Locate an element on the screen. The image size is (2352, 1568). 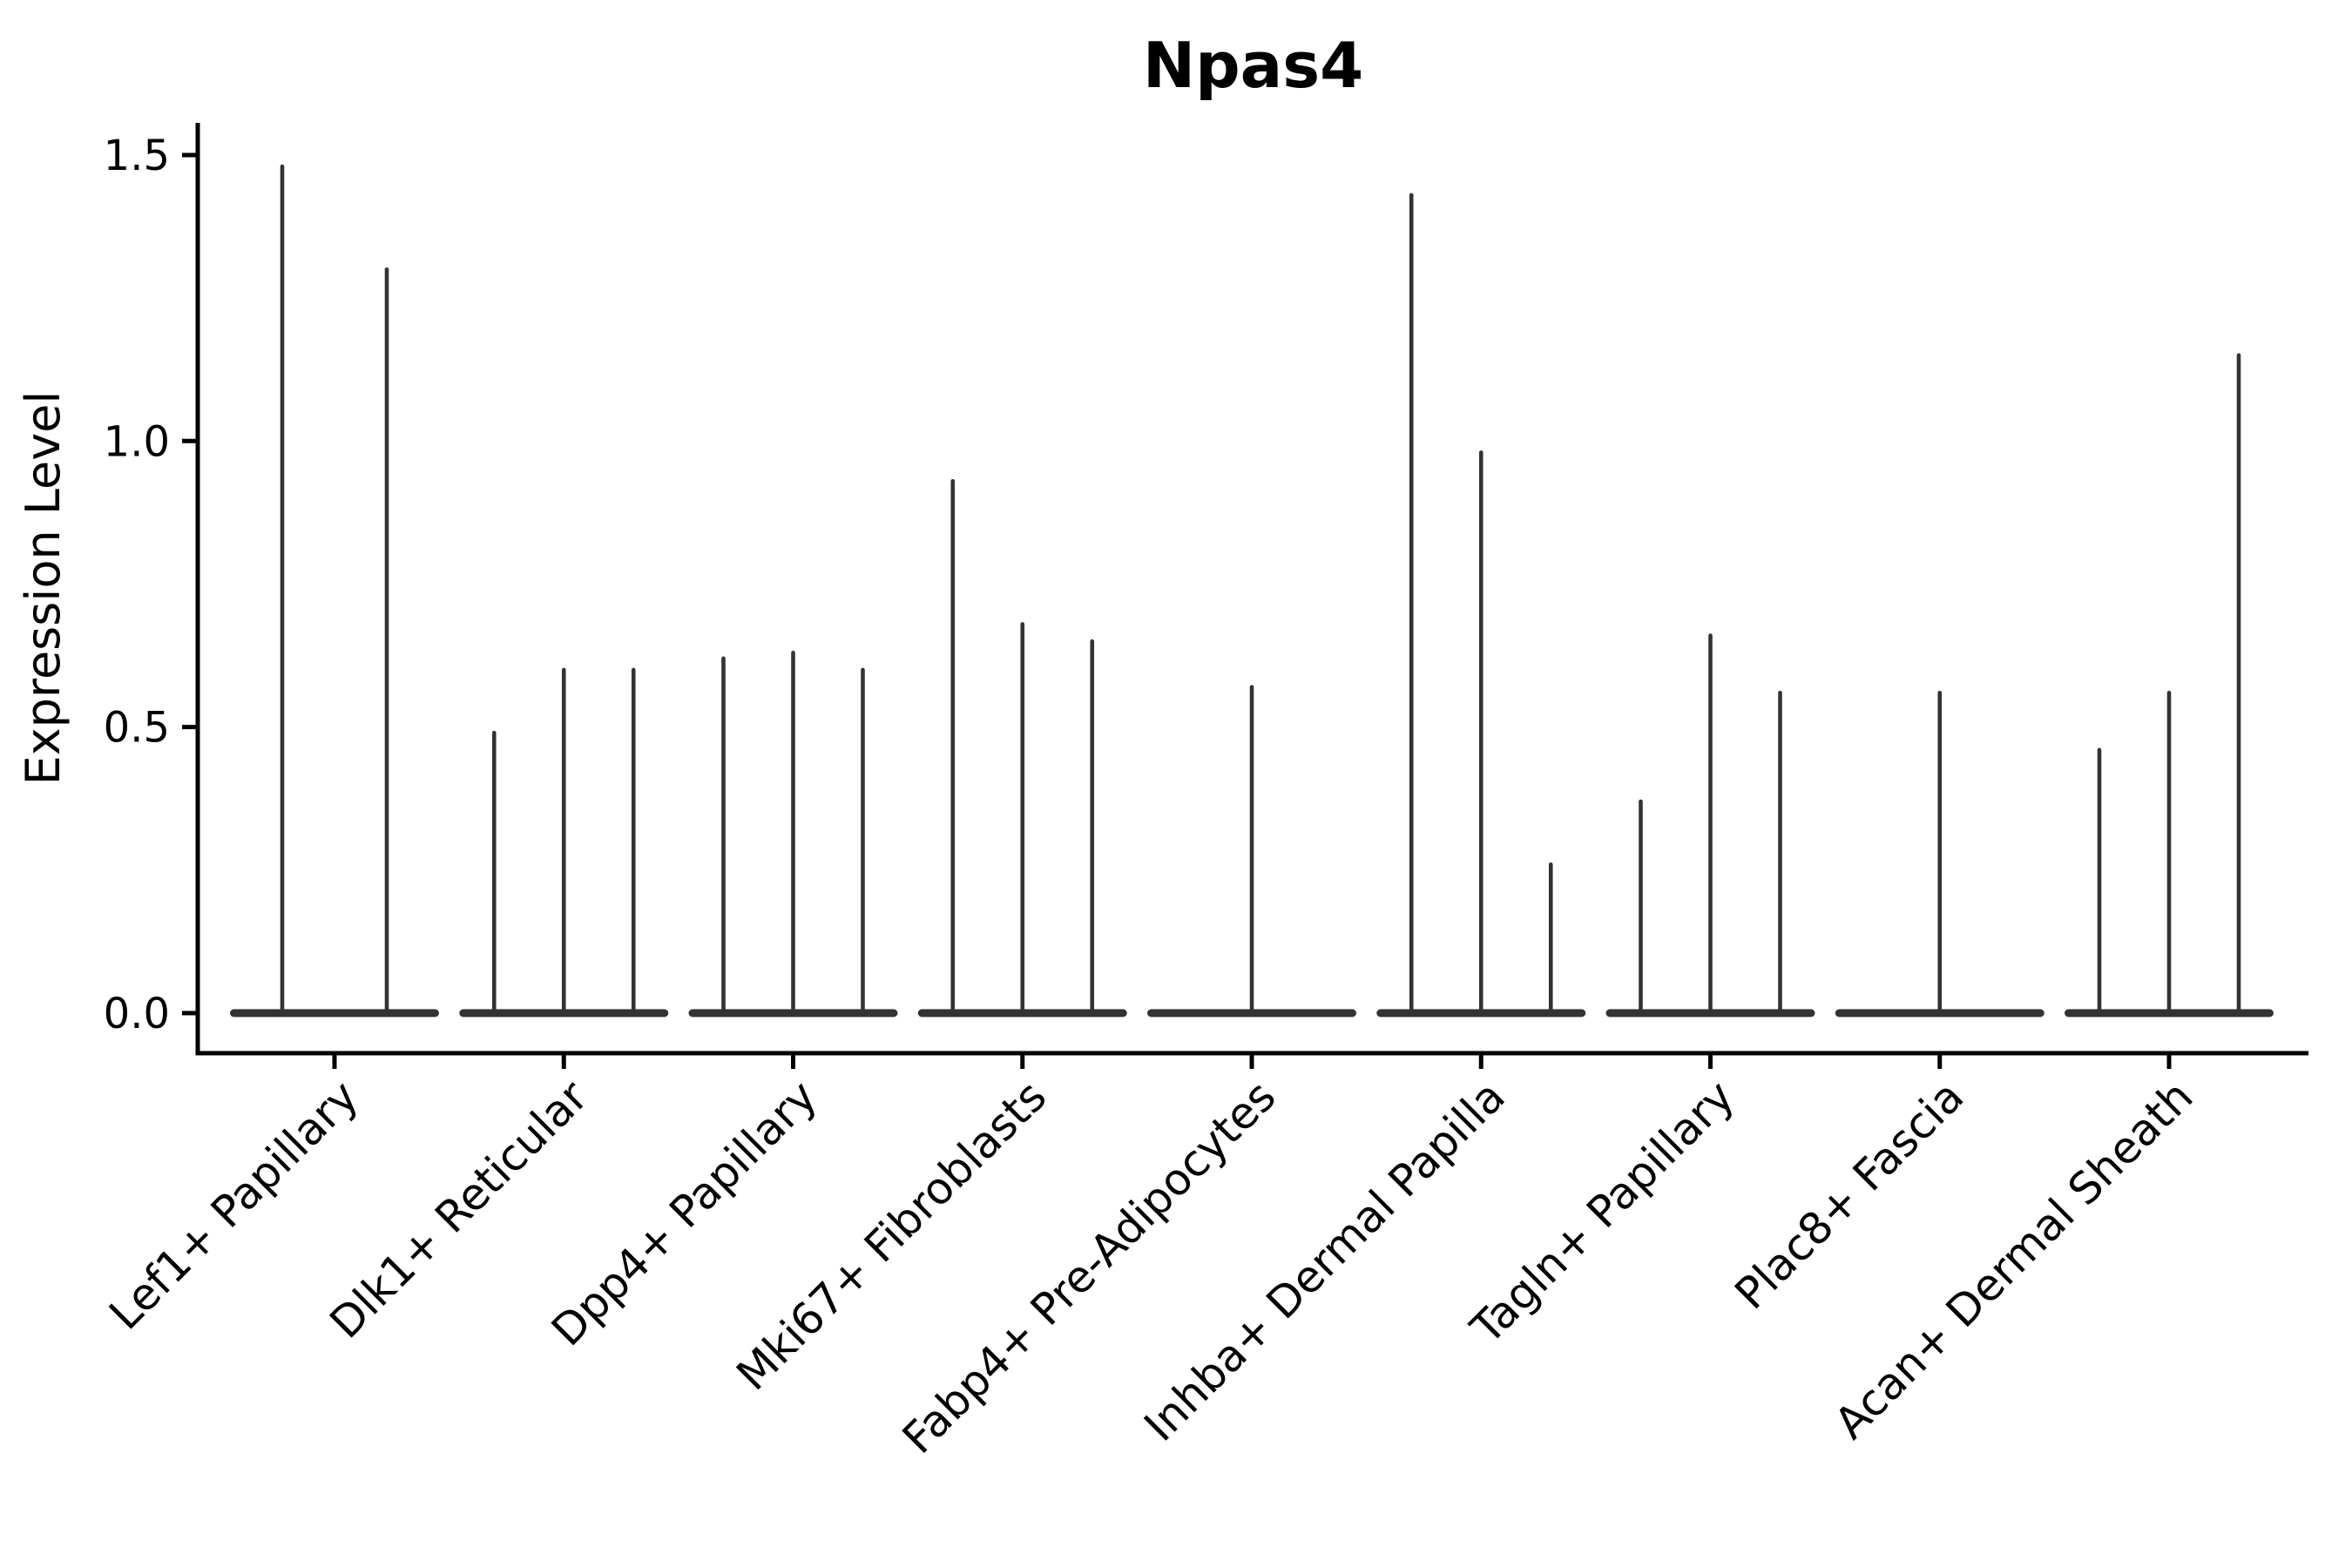
x-tick-label: Plac8+ Fascia is located at coordinates (1850, 1195).